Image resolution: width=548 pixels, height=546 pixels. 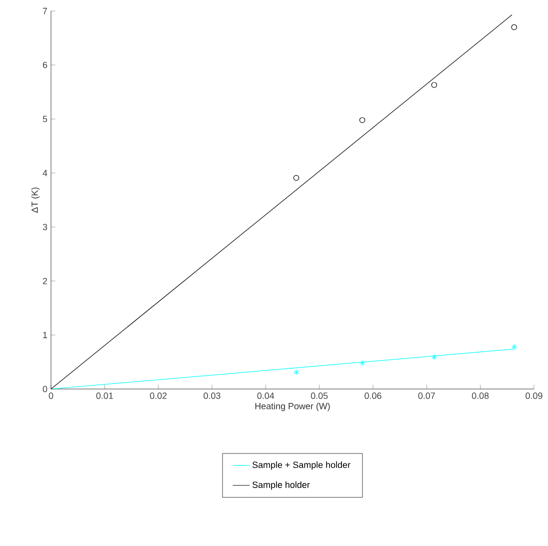 I want to click on y-tick-label: 4, so click(x=45, y=173).